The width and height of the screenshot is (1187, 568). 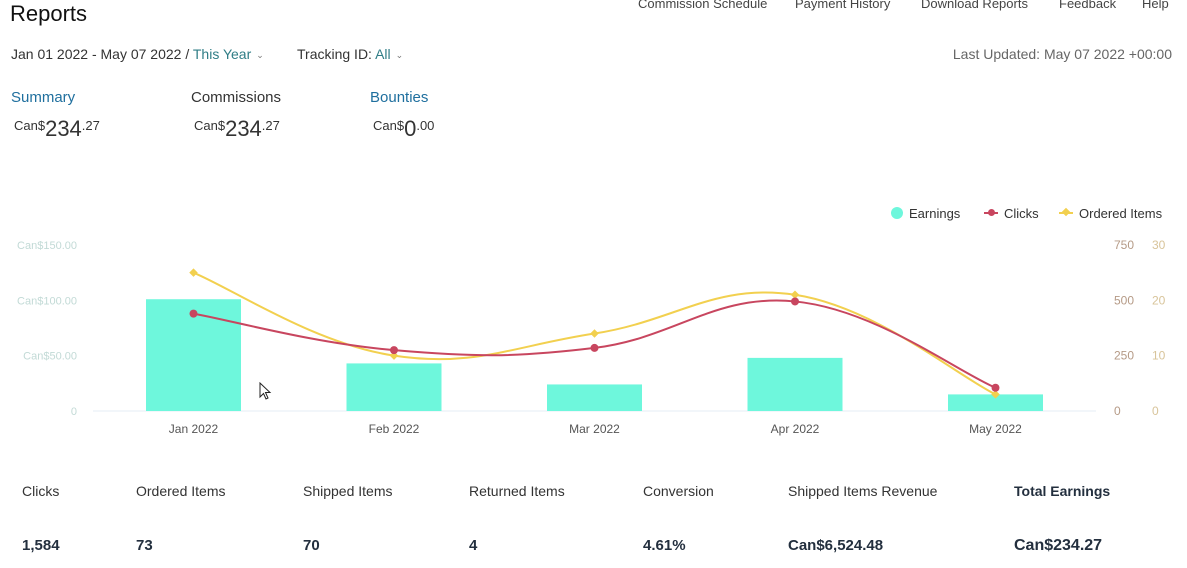 What do you see at coordinates (74, 412) in the screenshot?
I see `y-left-tick-label: 0` at bounding box center [74, 412].